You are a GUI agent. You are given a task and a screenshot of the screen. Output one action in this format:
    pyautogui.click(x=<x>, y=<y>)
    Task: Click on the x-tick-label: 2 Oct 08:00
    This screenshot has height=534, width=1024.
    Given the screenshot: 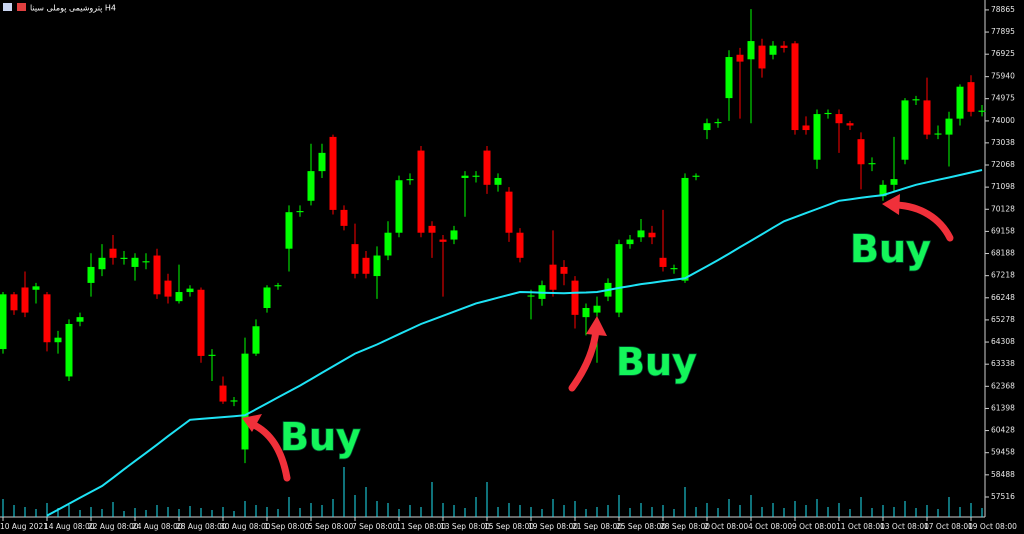 What is the action you would take?
    pyautogui.click(x=726, y=526)
    